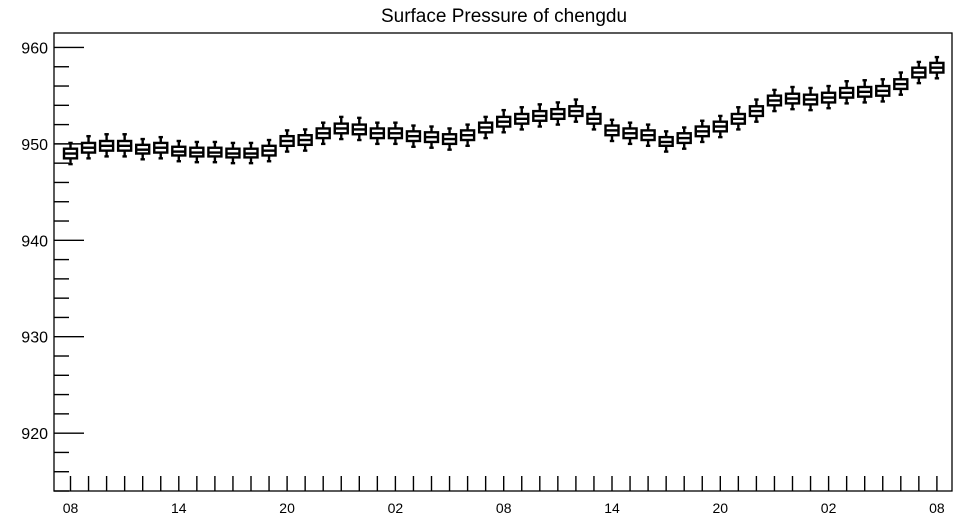  Describe the element at coordinates (34, 434) in the screenshot. I see `y-tick-label: 920` at that location.